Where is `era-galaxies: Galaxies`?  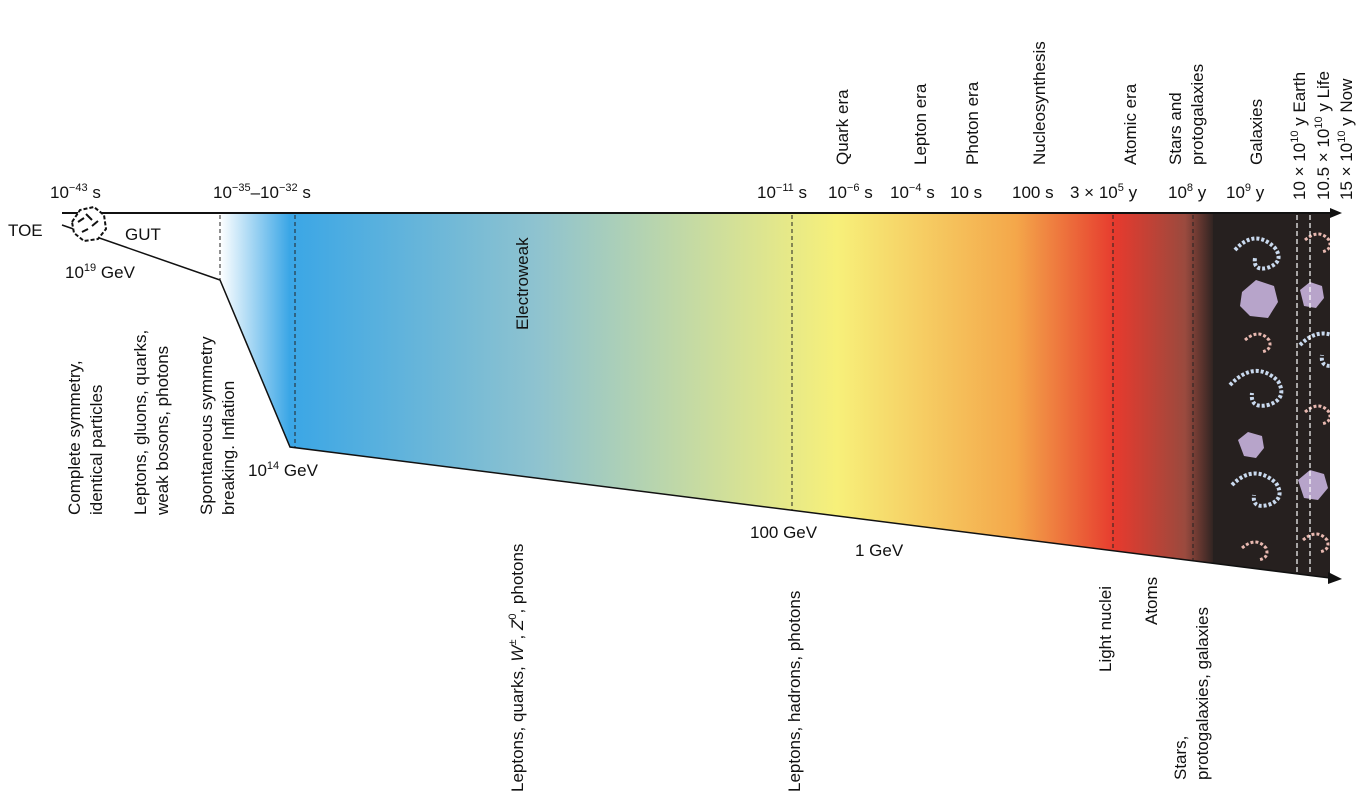
era-galaxies: Galaxies is located at coordinates (1256, 132).